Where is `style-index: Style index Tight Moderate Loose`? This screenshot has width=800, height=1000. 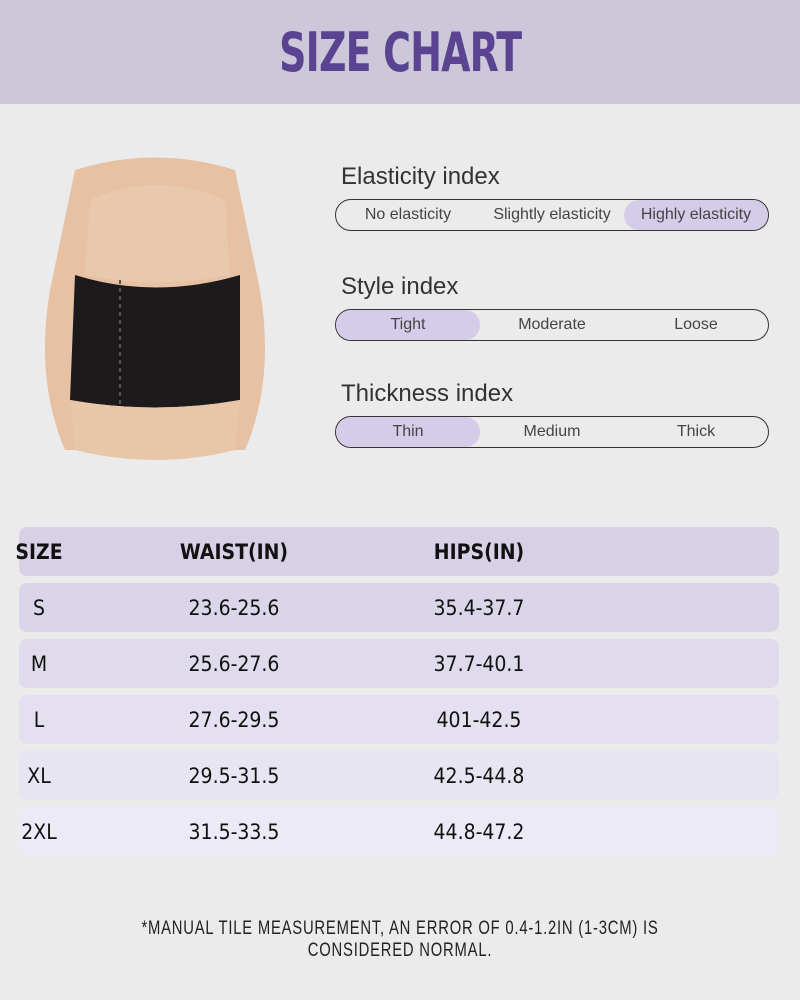 style-index: Style index Tight Moderate Loose is located at coordinates (552, 307).